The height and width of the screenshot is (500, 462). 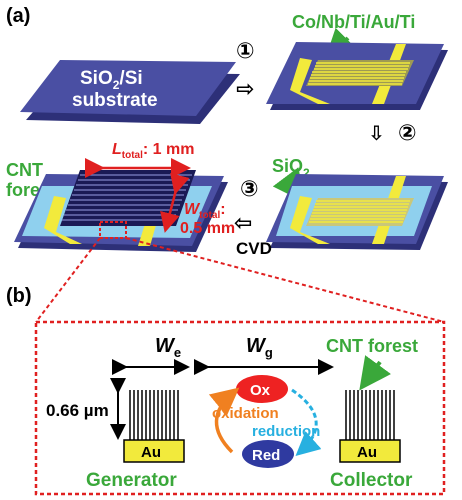 What do you see at coordinates (68, 280) in the screenshot?
I see `zoom-line-left` at bounding box center [68, 280].